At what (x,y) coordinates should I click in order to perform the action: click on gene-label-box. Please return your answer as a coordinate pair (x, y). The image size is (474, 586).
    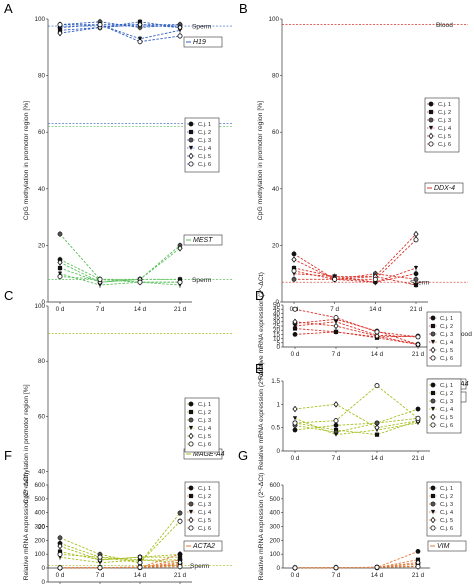
    Looking at the image, I should click on (203, 546).